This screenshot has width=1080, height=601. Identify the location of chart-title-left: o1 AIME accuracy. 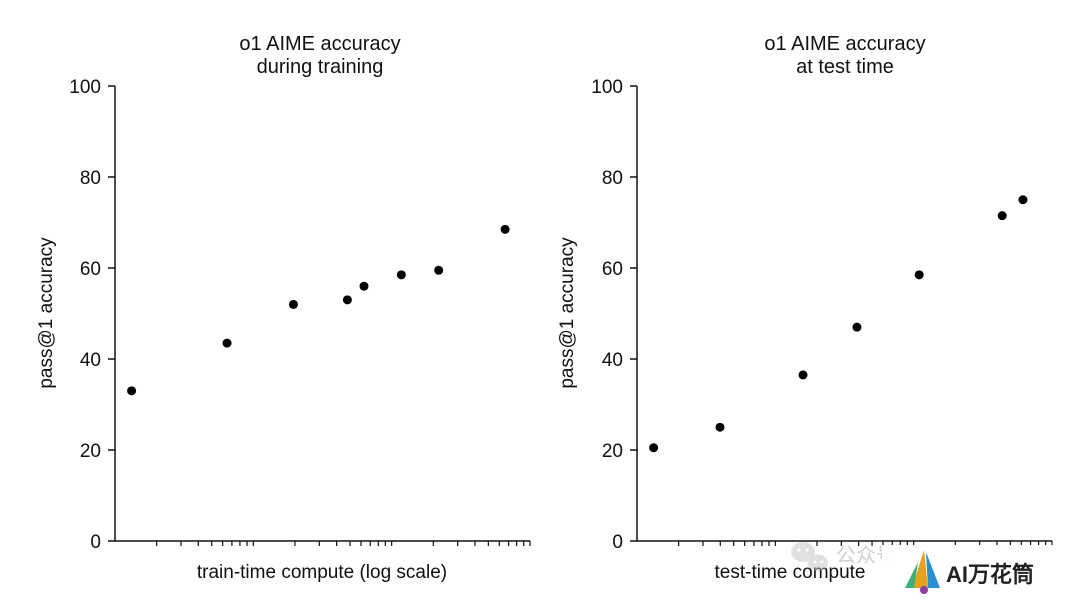
(319, 44).